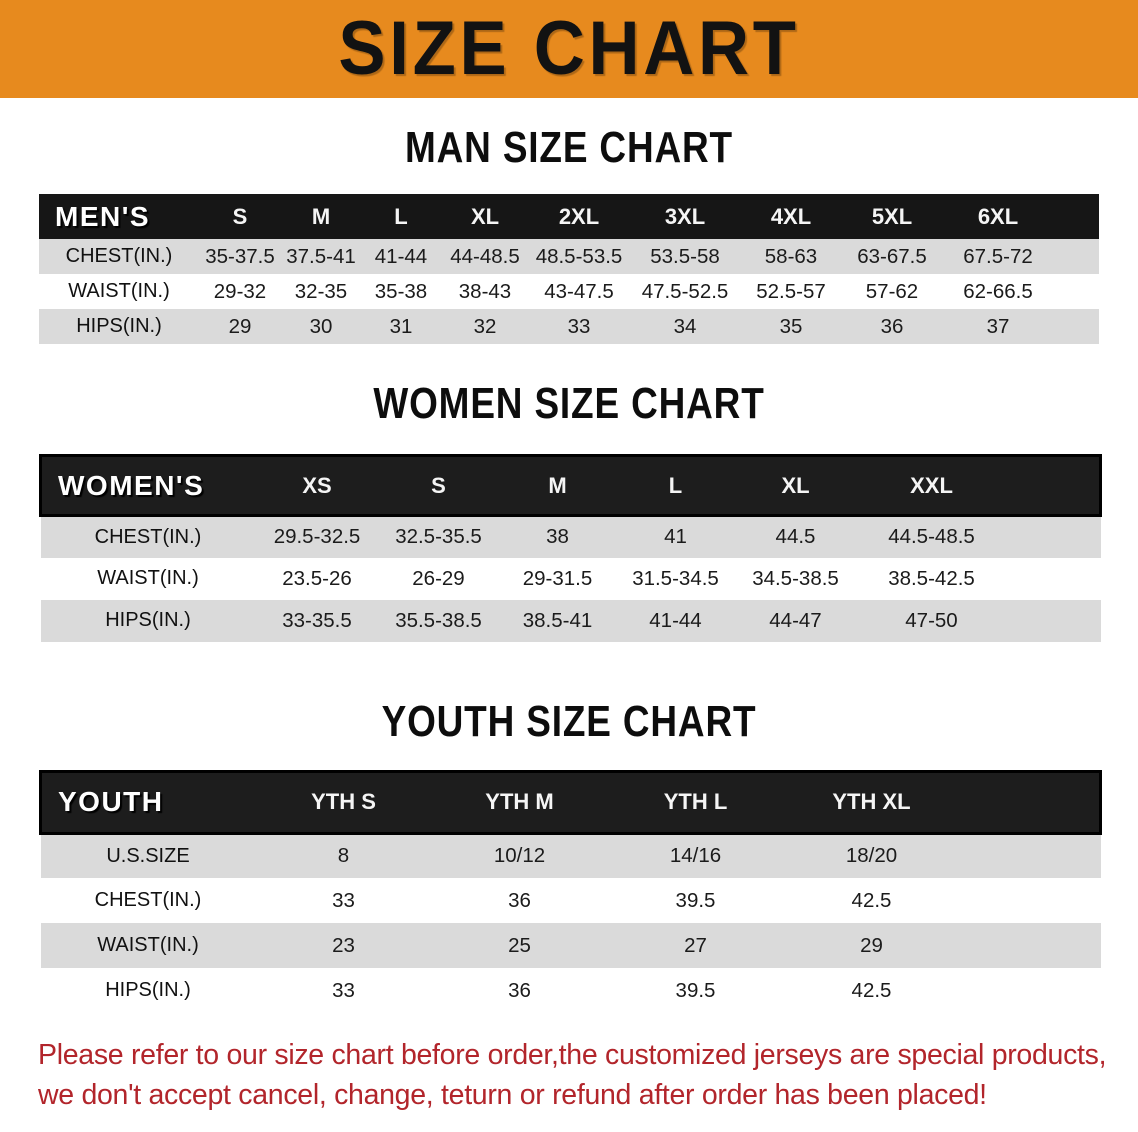  What do you see at coordinates (569, 403) in the screenshot?
I see `women-chart-heading: WOMEN SIZE CHART` at bounding box center [569, 403].